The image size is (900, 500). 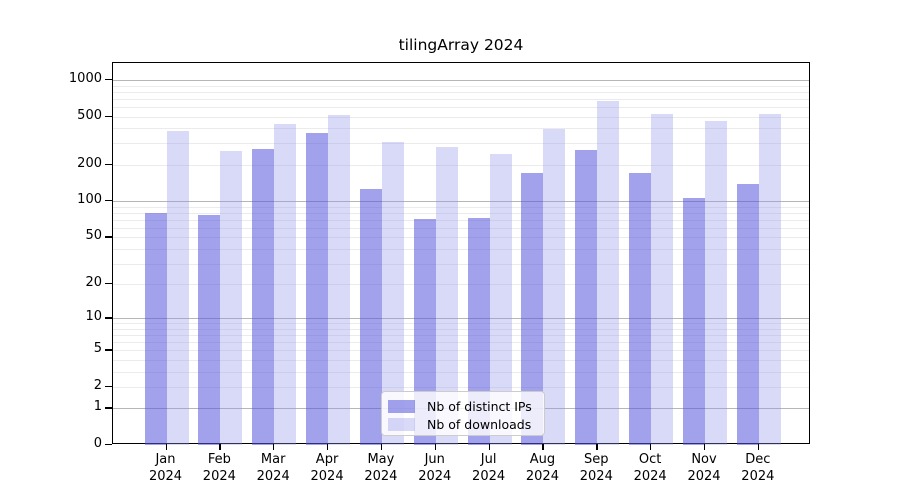 I want to click on legend-item-downloads: Nb of downloads, so click(x=462, y=424).